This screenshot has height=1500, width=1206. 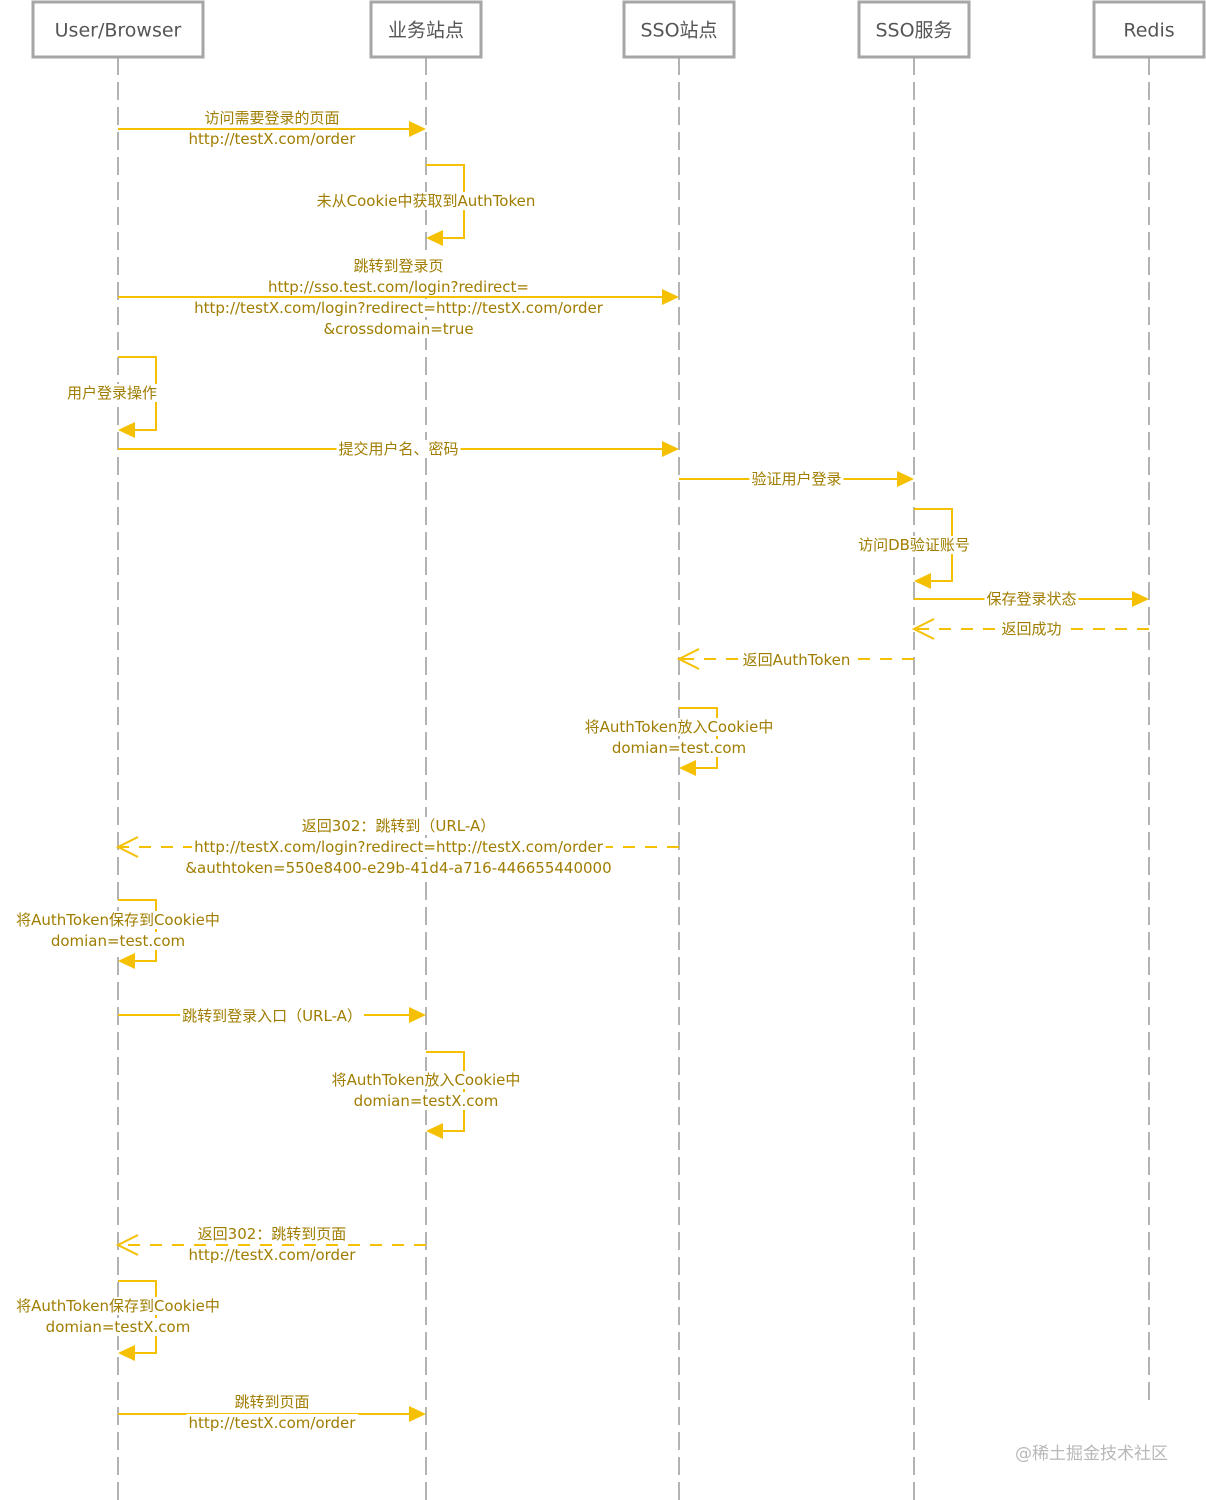 I want to click on message-6: 验证用户登录, so click(x=796, y=479).